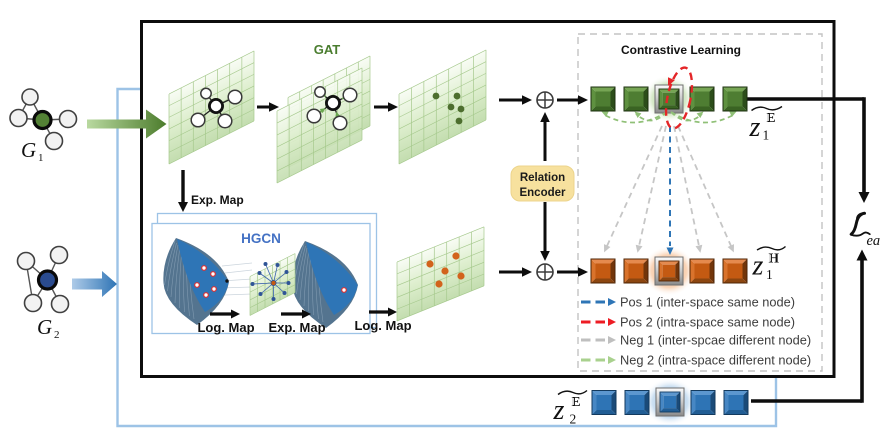  What do you see at coordinates (681, 50) in the screenshot?
I see `svg-text: Contrastive Learning` at bounding box center [681, 50].